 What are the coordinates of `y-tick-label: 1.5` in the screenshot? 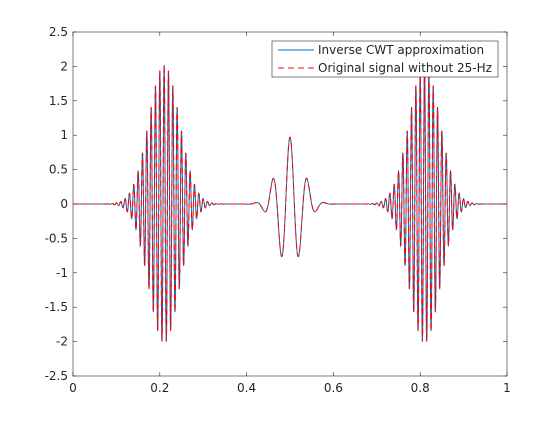 It's located at (58, 101).